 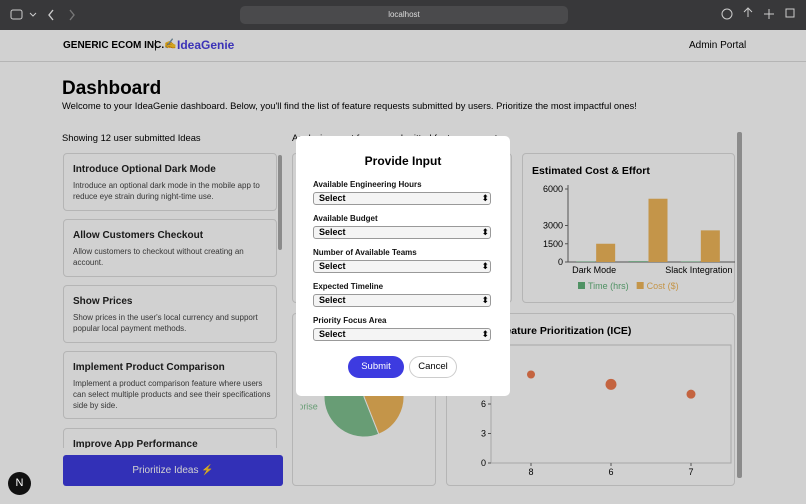 What do you see at coordinates (72, 15) in the screenshot?
I see `forward-button` at bounding box center [72, 15].